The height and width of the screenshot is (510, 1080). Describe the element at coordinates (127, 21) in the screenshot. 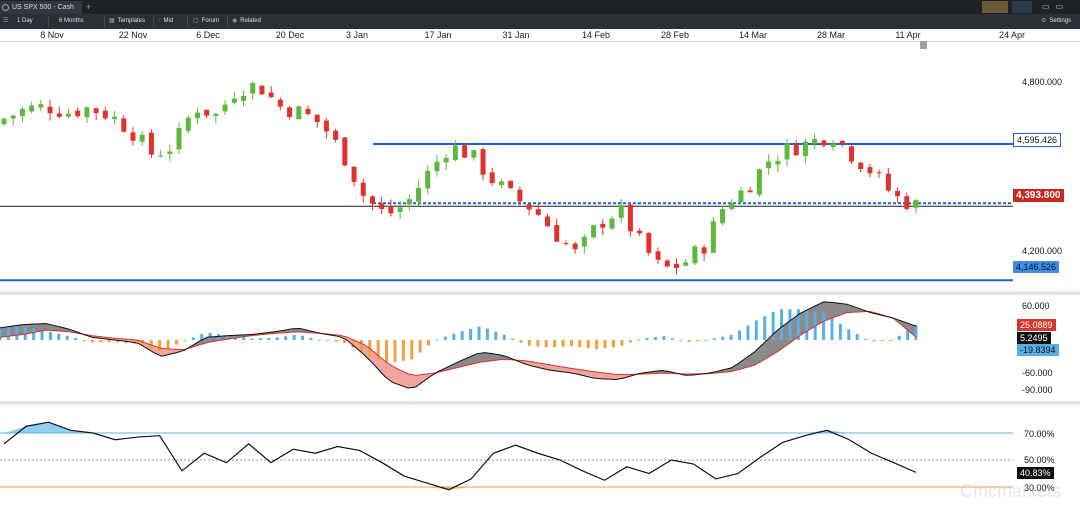

I see `templates-button: ▦ Templates` at that location.